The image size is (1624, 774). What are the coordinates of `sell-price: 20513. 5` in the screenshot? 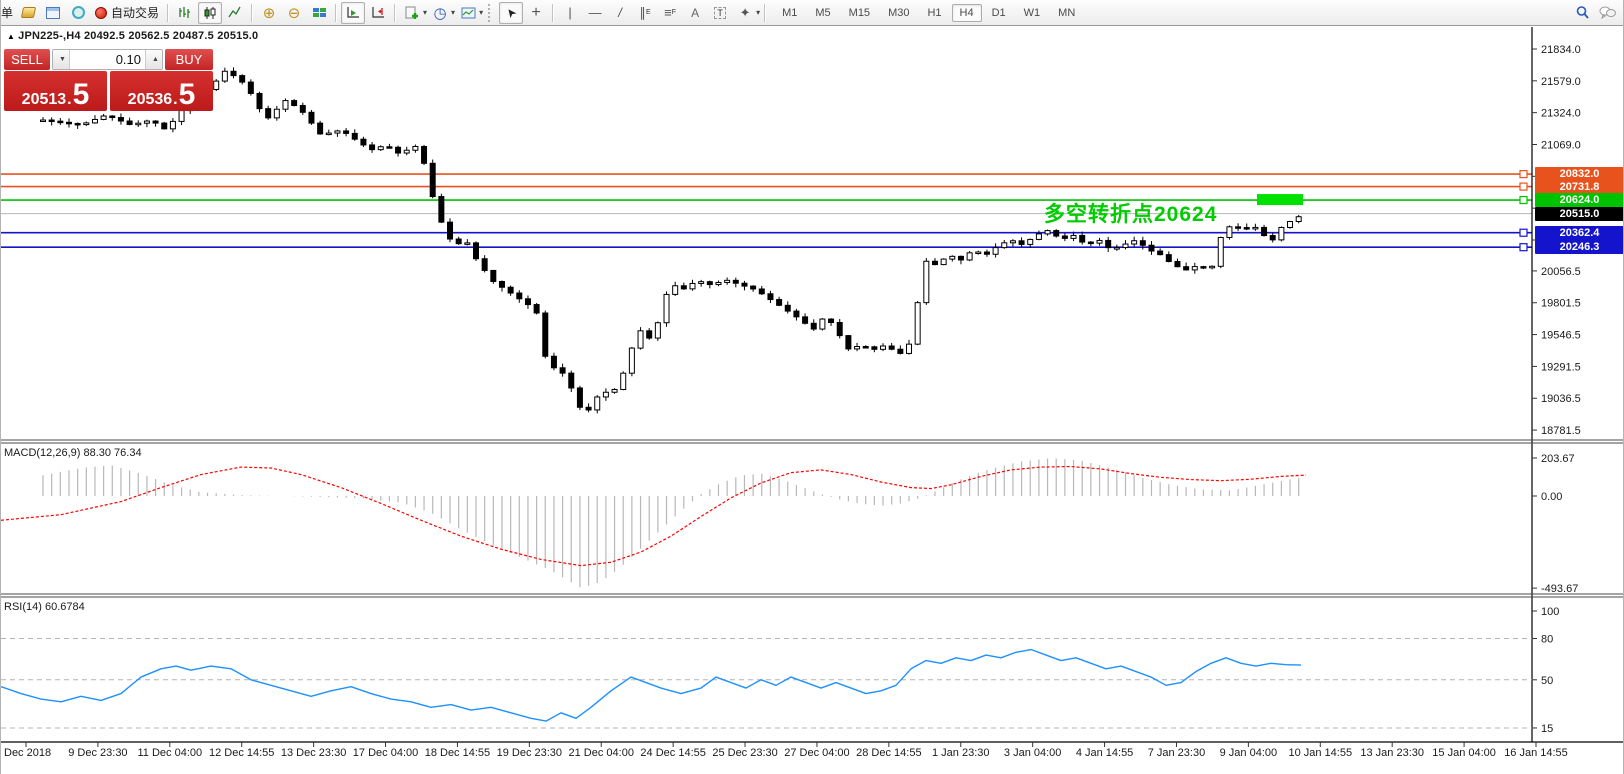 It's located at (55, 91).